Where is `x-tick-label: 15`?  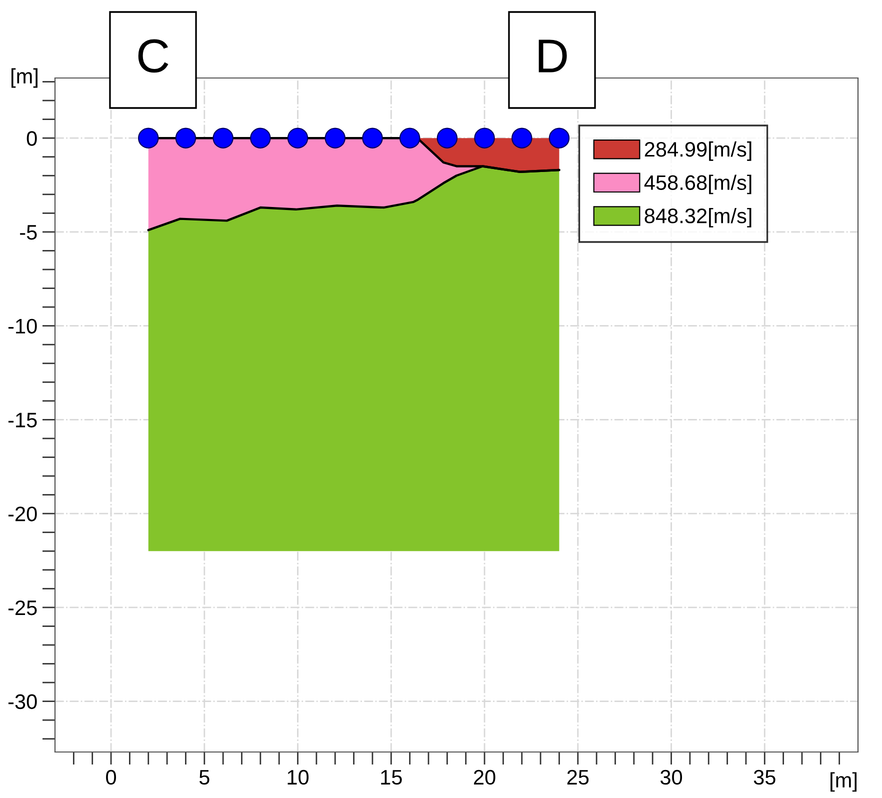
x-tick-label: 15 is located at coordinates (391, 777).